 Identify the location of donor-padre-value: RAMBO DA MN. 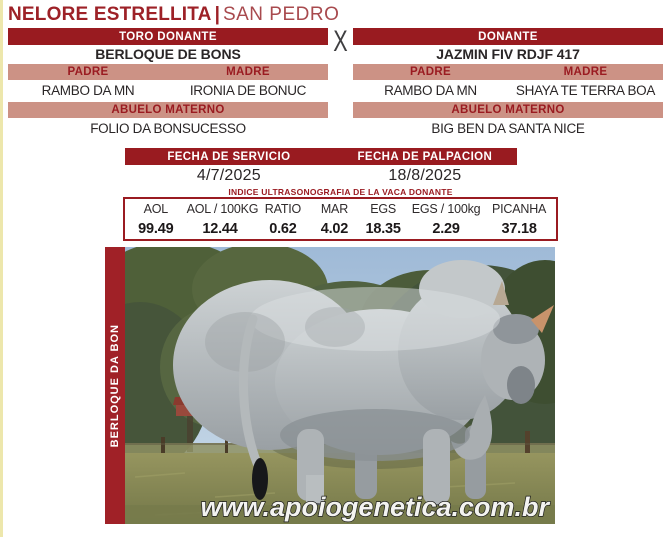
(430, 90).